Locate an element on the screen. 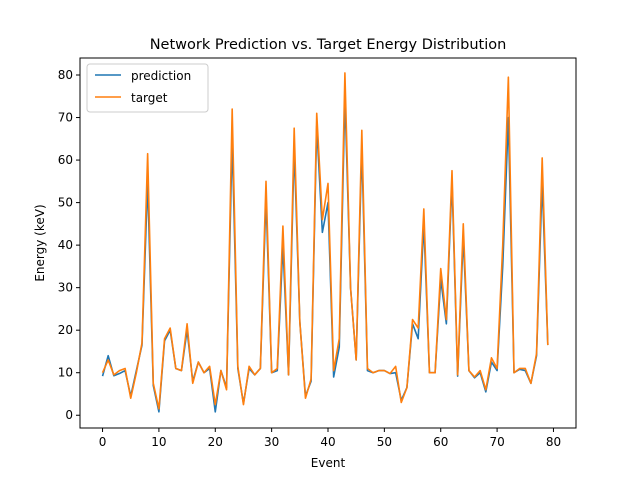 The height and width of the screenshot is (480, 640). x-tick-label: 60 is located at coordinates (440, 442).